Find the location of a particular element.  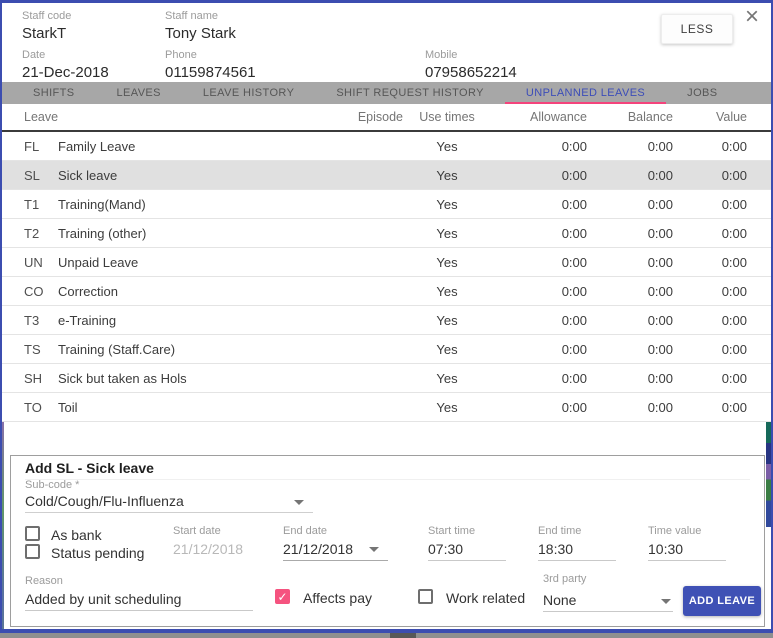

mobile-value: 07958652214 is located at coordinates (471, 72).